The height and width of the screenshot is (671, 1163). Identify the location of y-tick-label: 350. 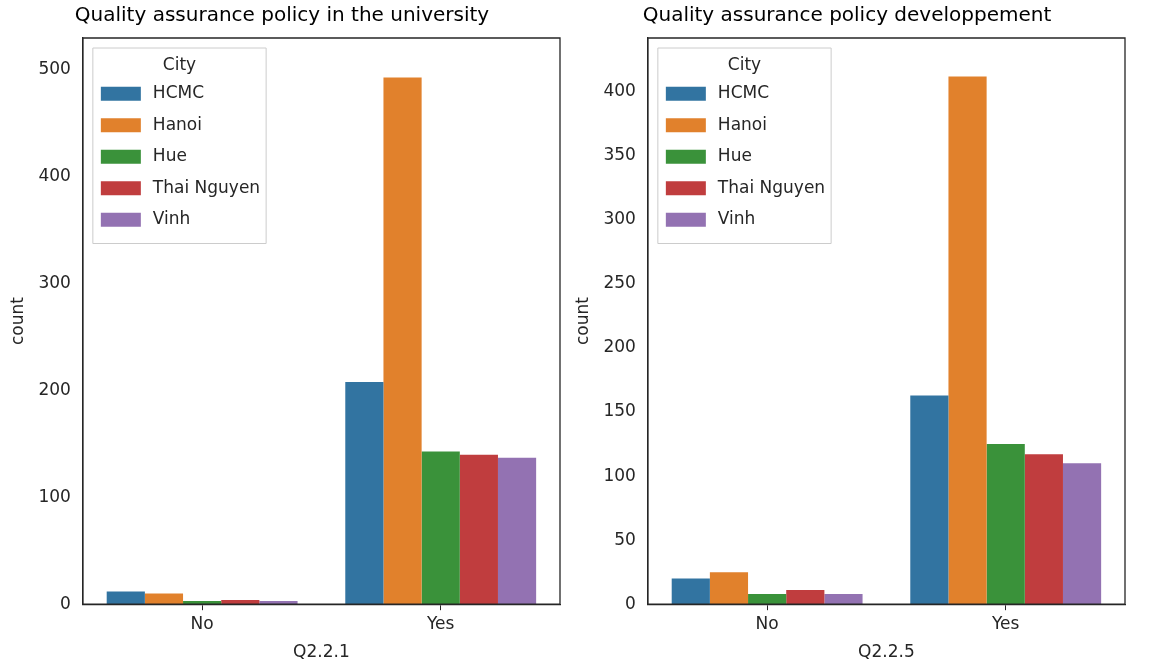
(619, 154).